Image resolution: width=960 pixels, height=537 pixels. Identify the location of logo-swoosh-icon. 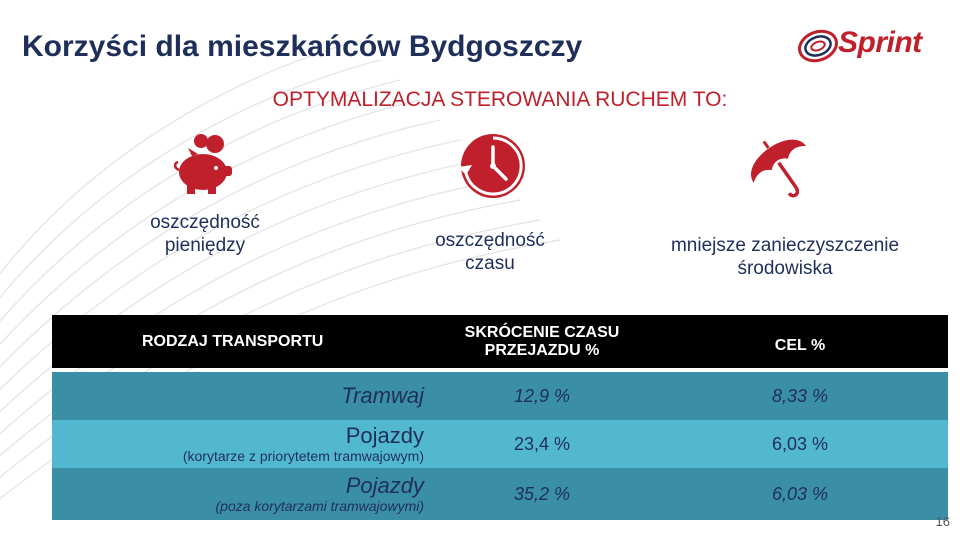
(818, 46).